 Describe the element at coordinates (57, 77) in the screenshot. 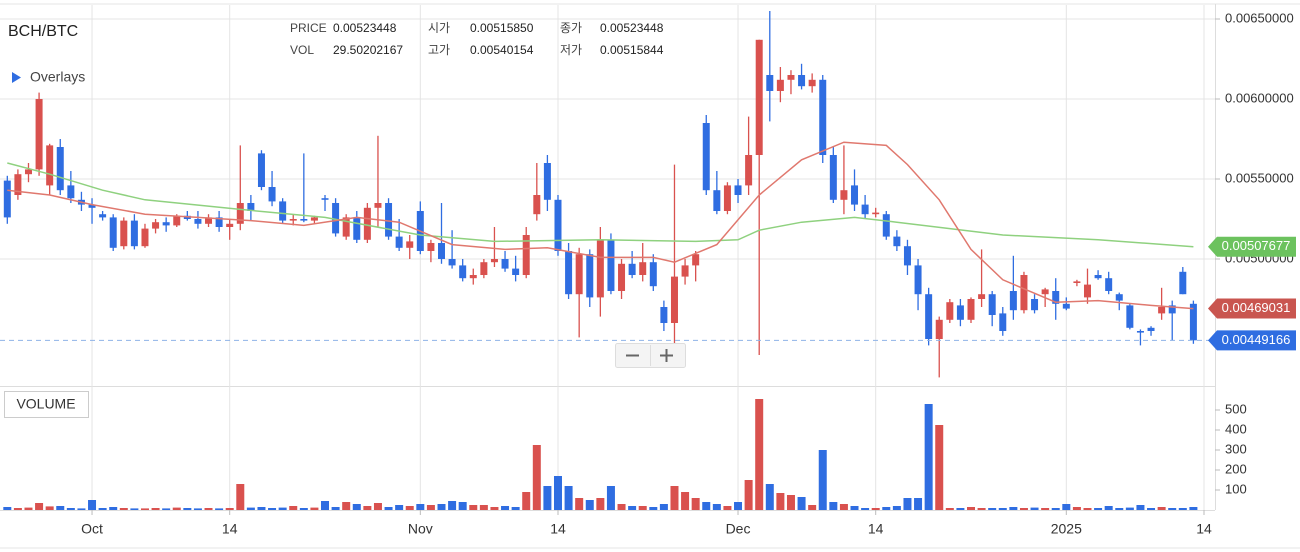

I see `overlays-toggle: Overlays` at that location.